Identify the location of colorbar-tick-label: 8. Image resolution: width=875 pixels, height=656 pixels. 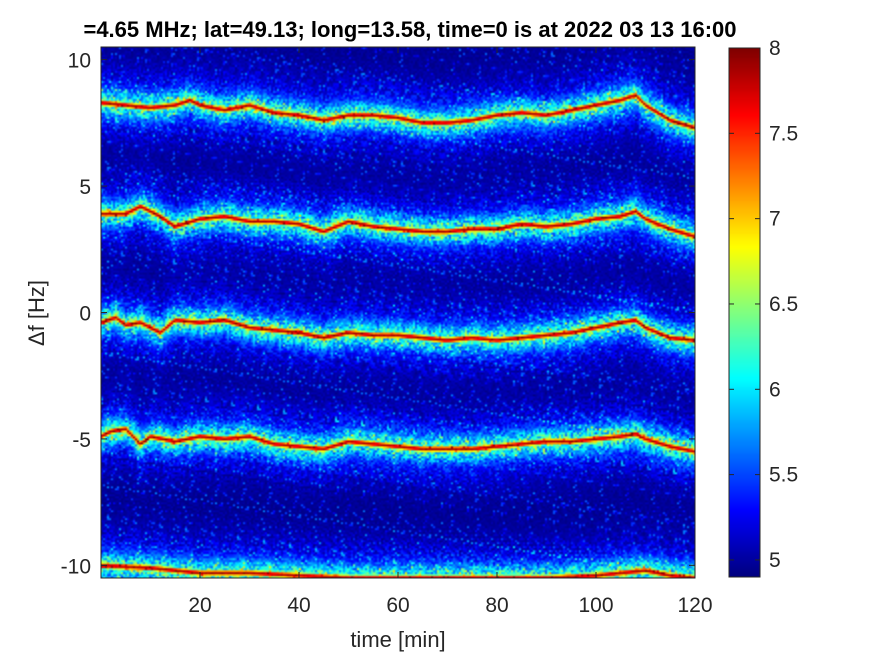
(775, 48).